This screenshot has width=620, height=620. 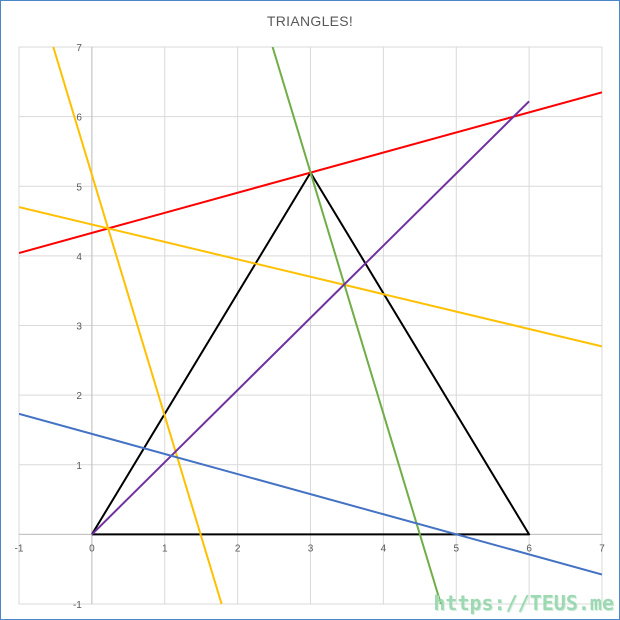 What do you see at coordinates (384, 548) in the screenshot?
I see `x-tick-label: 4` at bounding box center [384, 548].